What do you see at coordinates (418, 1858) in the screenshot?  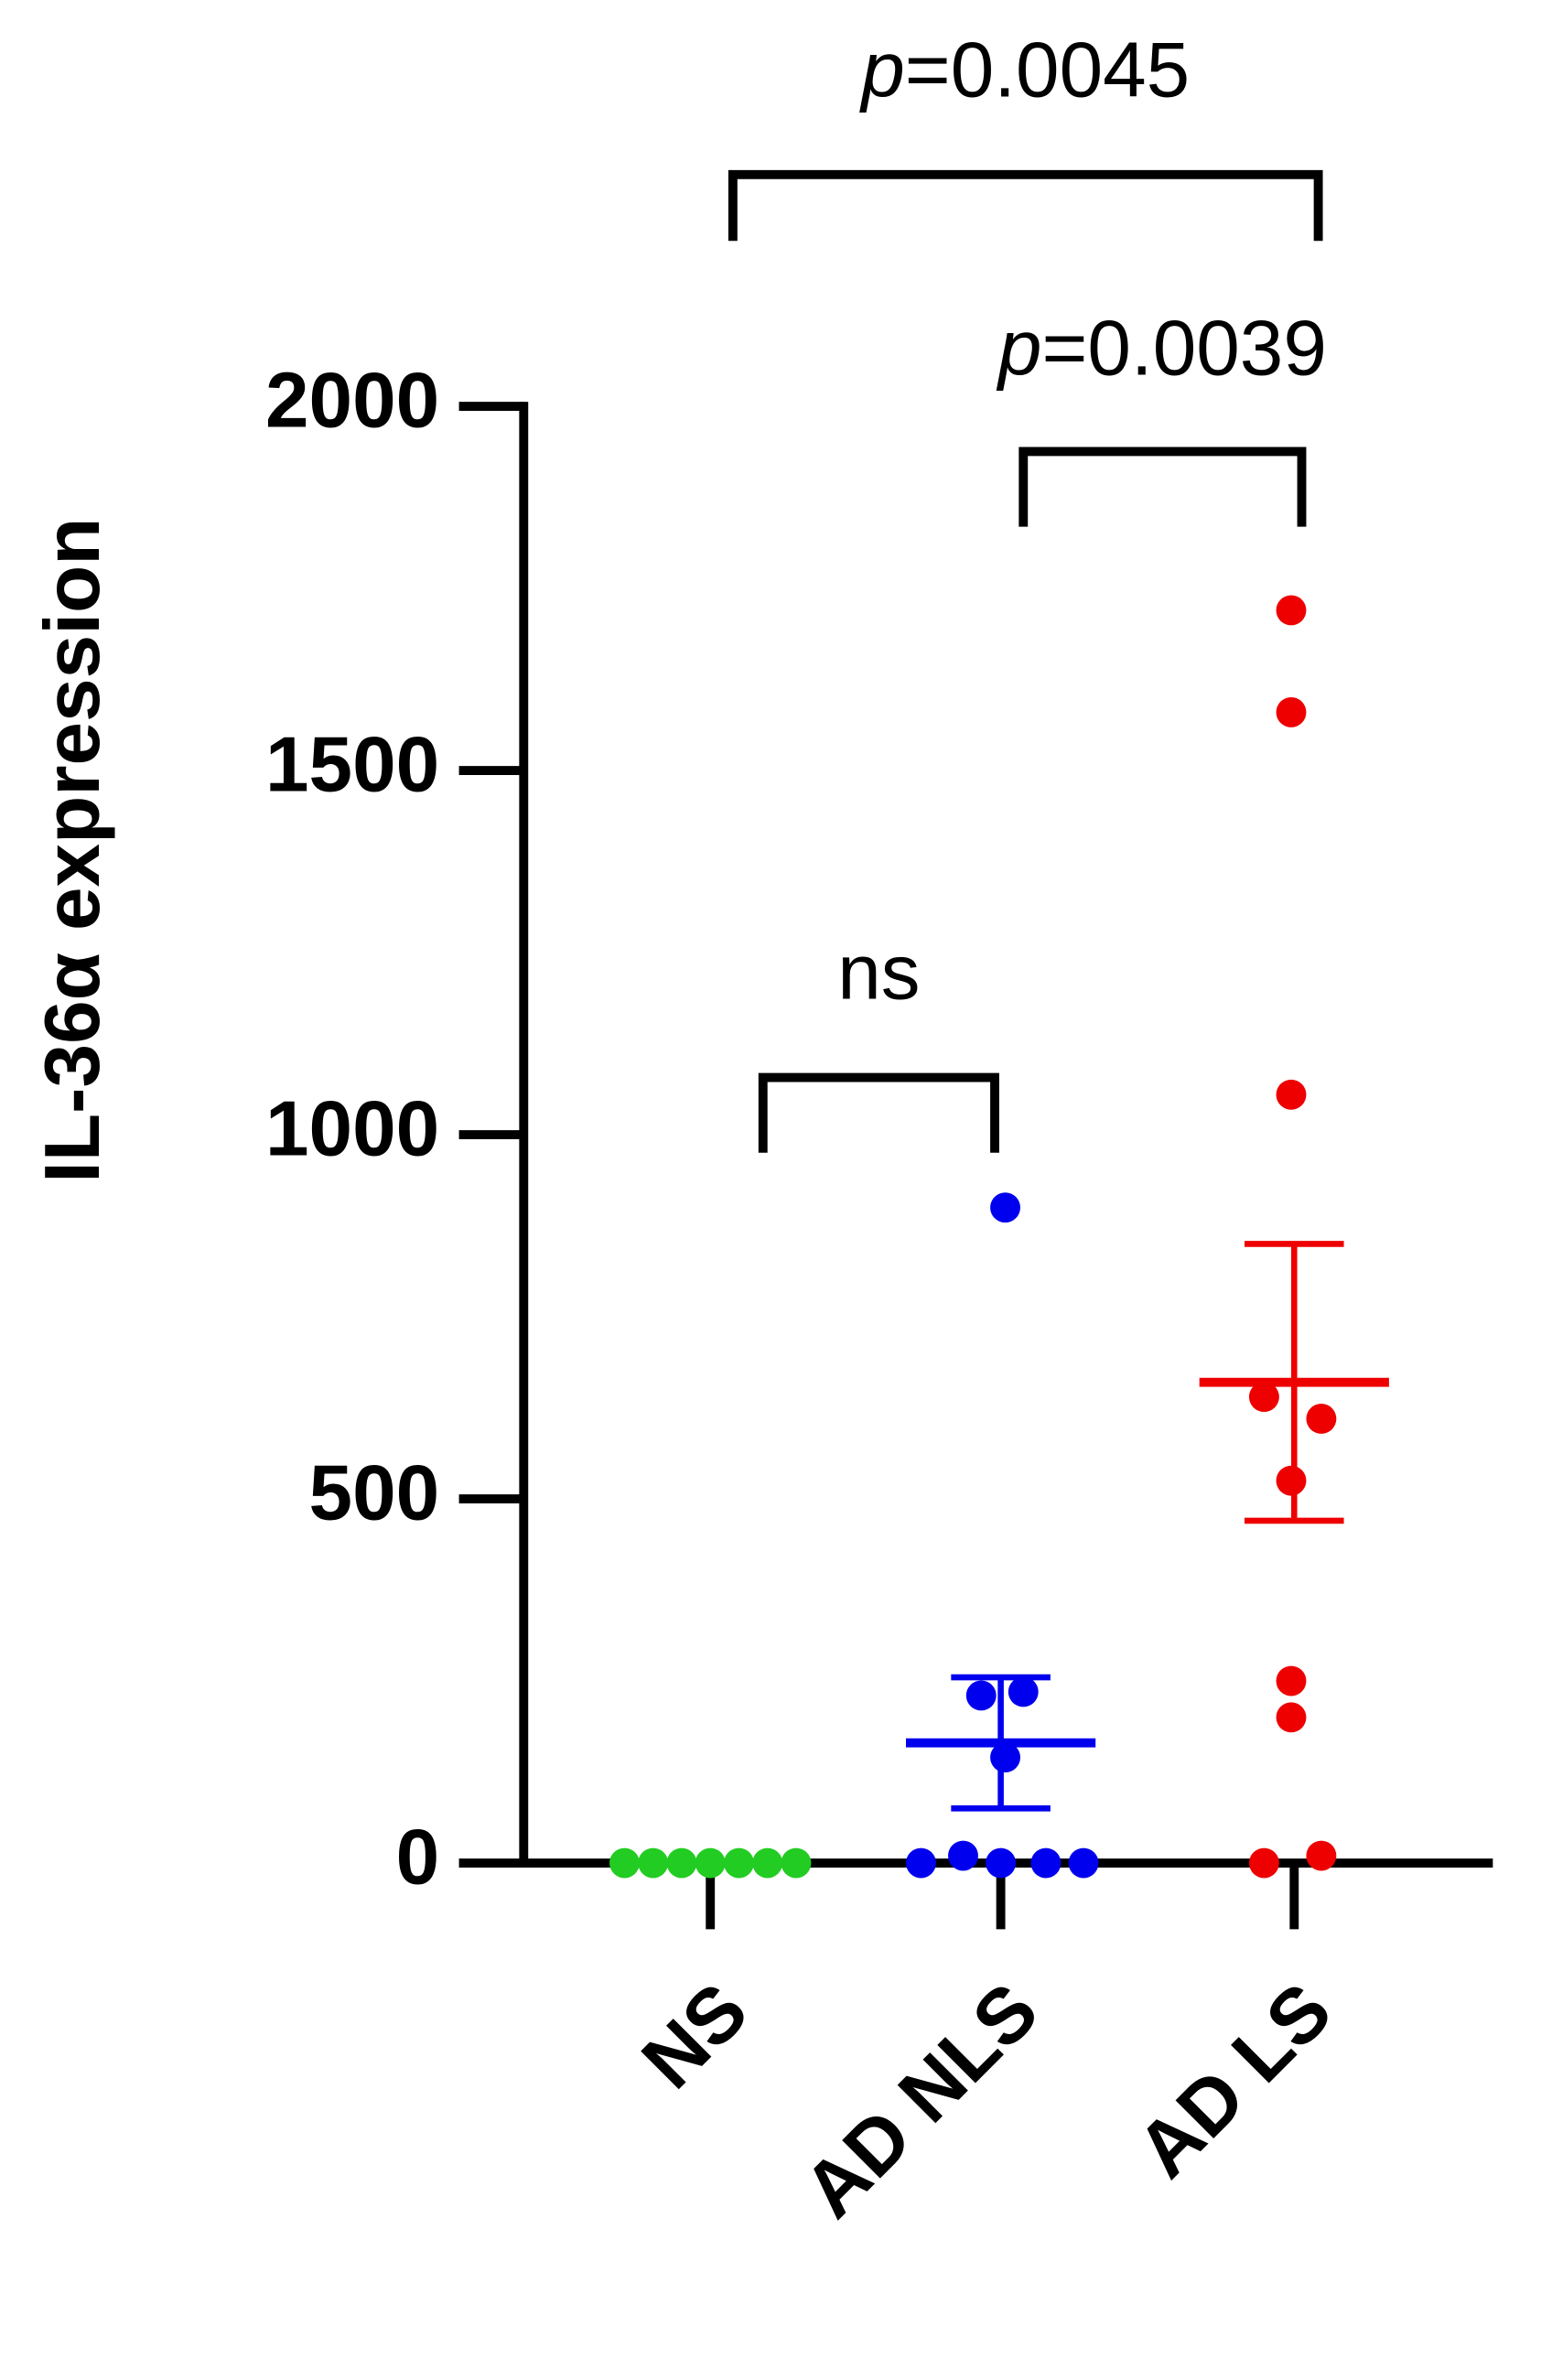 I see `y-tick-label: 0` at bounding box center [418, 1858].